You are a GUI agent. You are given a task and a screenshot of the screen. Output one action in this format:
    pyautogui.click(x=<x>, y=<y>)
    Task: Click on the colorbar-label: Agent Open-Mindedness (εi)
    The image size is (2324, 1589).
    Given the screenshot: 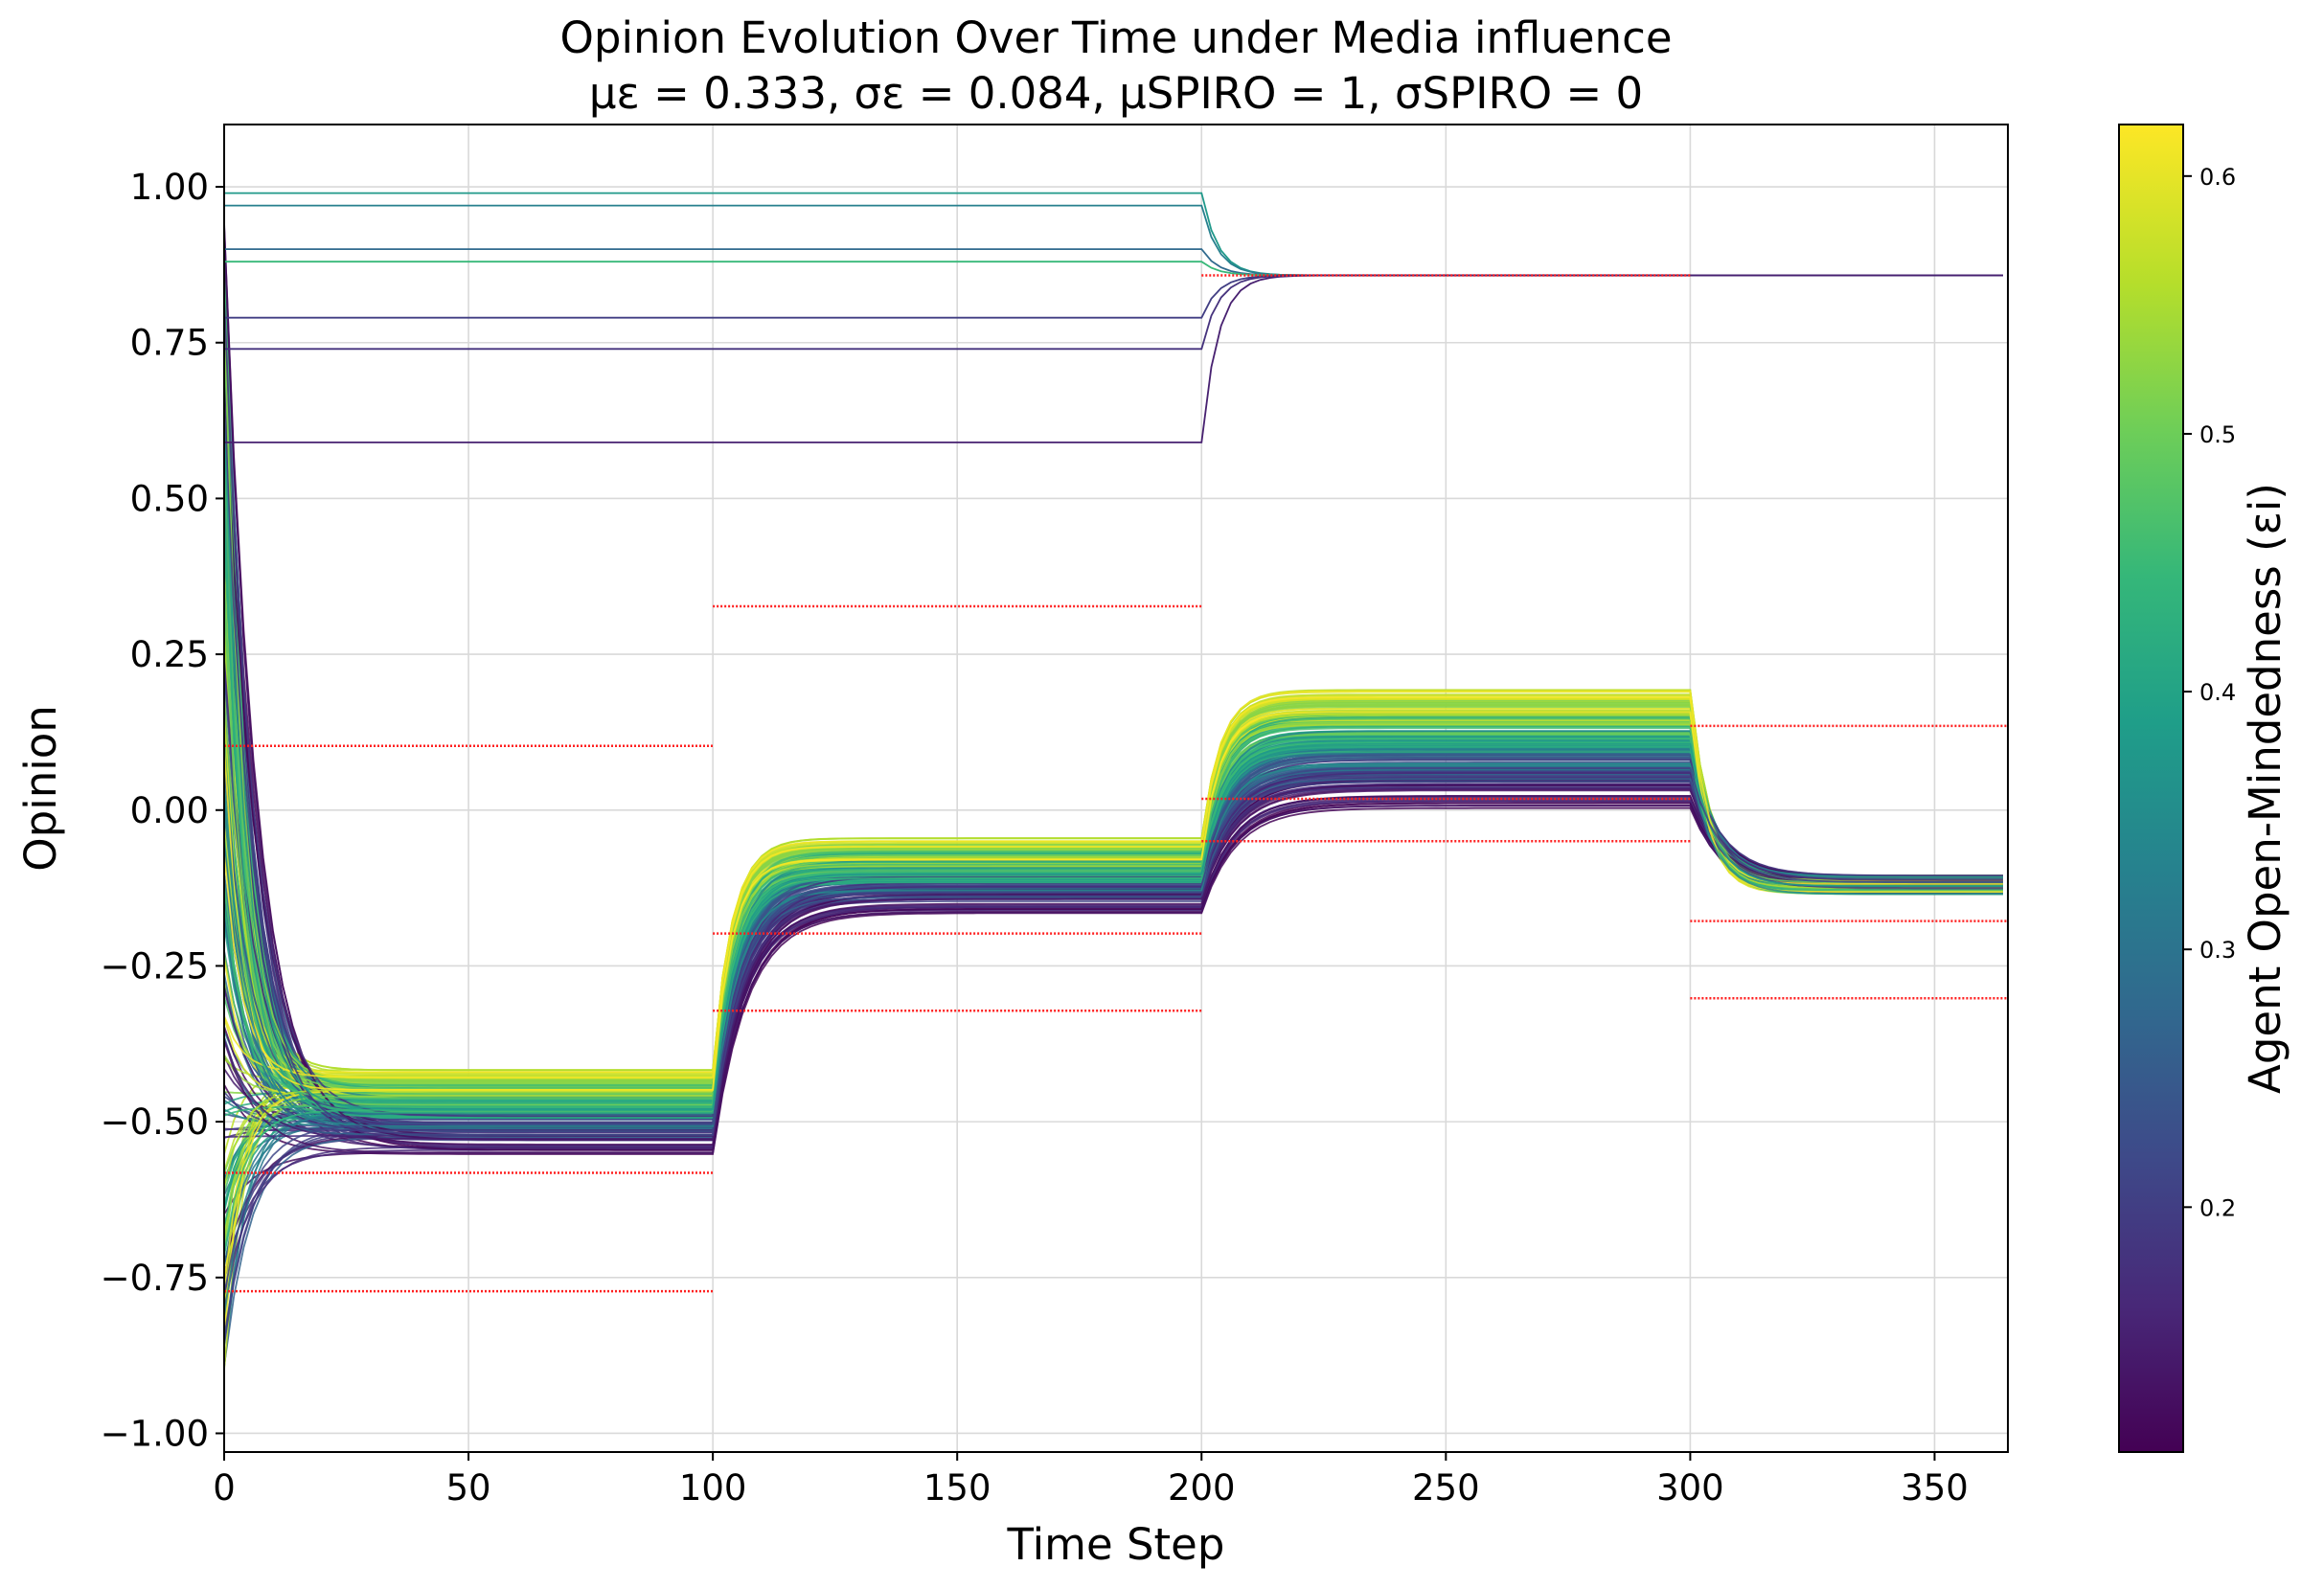 What is the action you would take?
    pyautogui.click(x=2265, y=788)
    